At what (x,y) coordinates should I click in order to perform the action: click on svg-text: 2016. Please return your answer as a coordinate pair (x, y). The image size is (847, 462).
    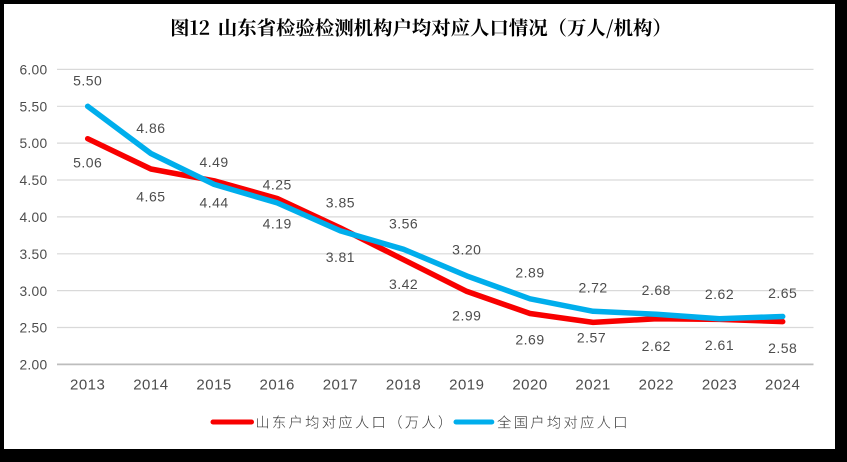
    Looking at the image, I should click on (277, 384).